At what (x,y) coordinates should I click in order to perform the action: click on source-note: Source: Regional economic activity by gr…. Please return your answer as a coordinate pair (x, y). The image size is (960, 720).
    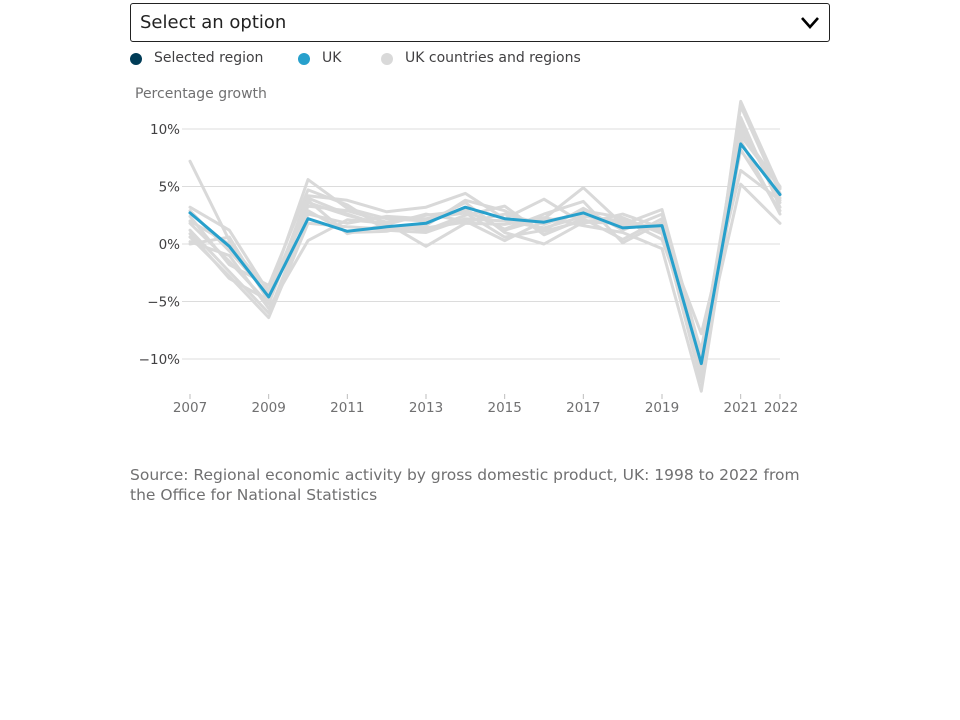
    Looking at the image, I should click on (465, 485).